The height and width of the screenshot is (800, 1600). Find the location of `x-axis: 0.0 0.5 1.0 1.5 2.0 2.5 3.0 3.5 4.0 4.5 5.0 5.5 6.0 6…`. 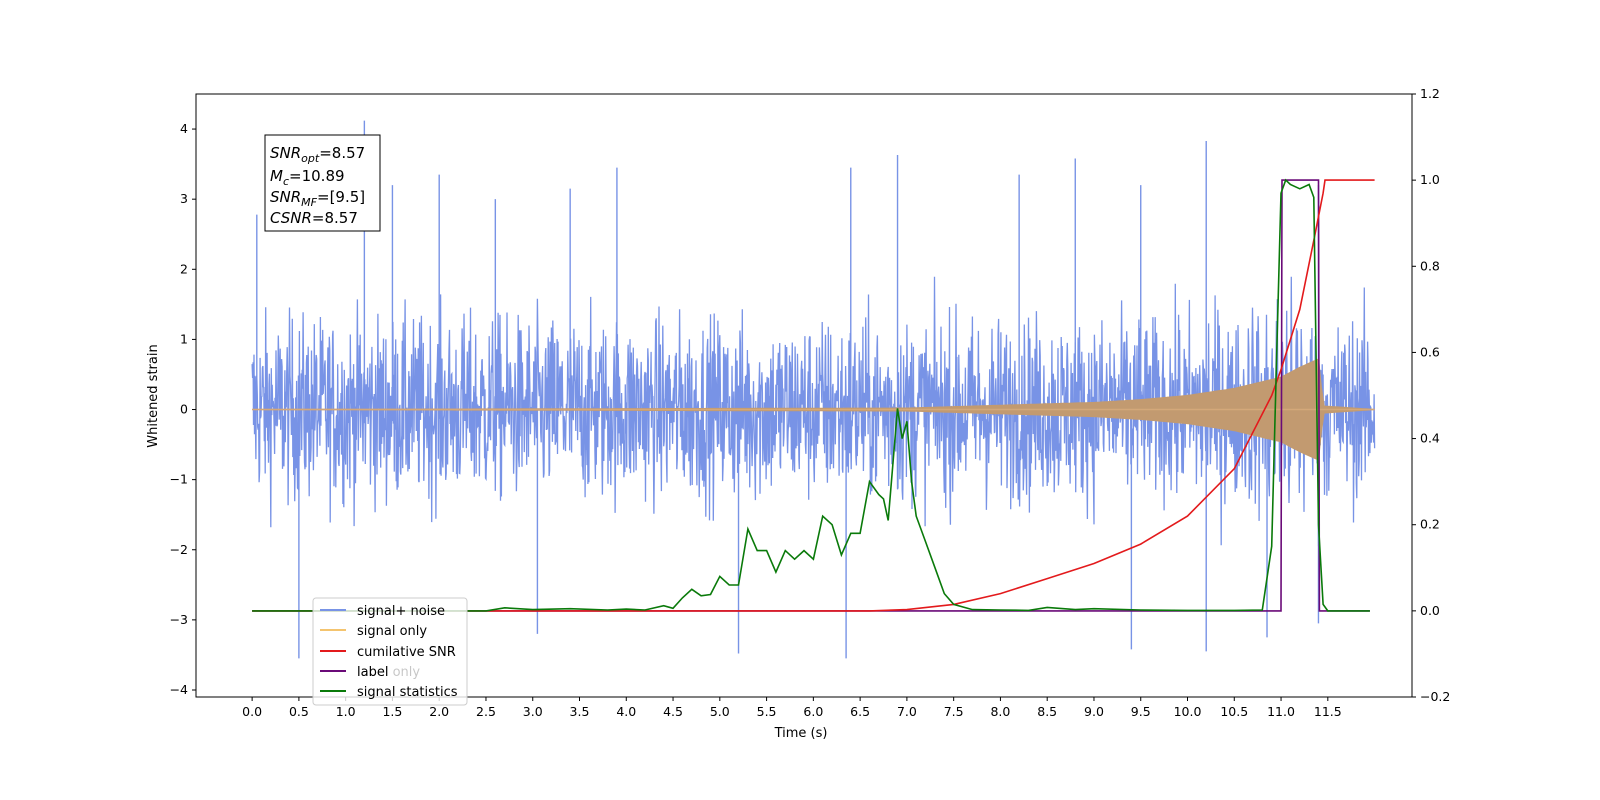

x-axis: 0.0 0.5 1.0 1.5 2.0 2.5 3.0 3.5 4.0 4.5 5.0 5.5 6.0 6… is located at coordinates (792, 708).